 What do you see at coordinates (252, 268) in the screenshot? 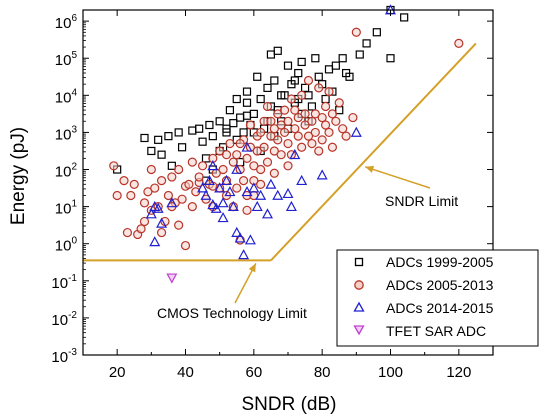
I see `arrow-head` at bounding box center [252, 268].